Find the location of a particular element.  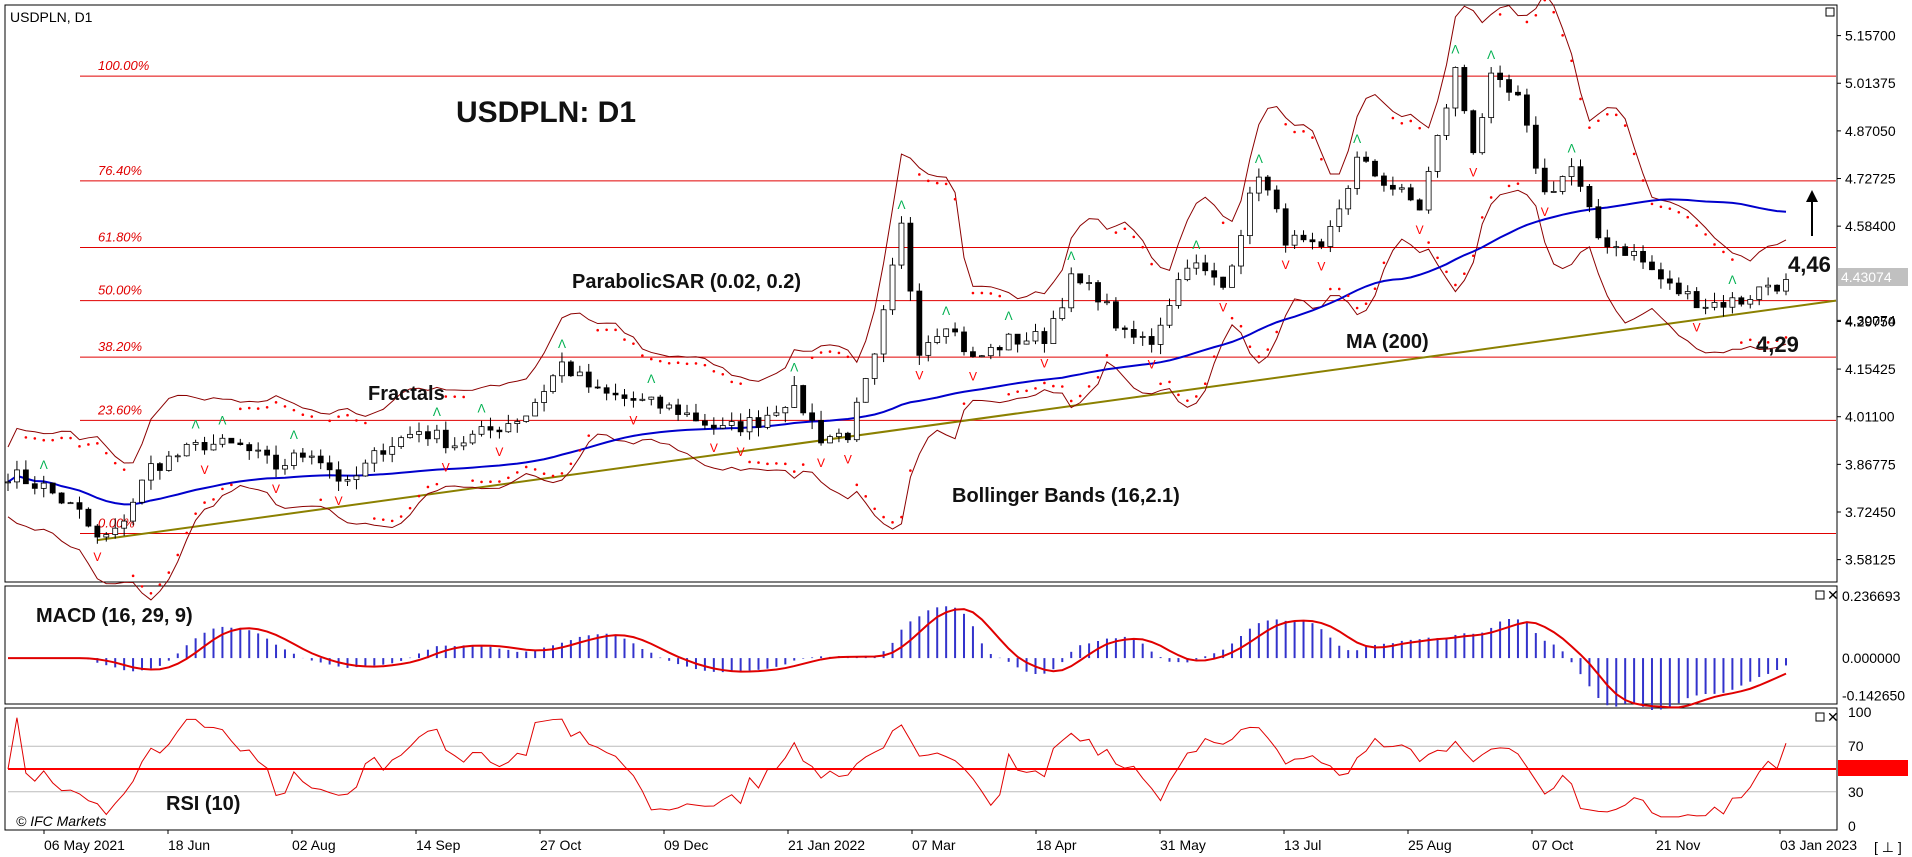

price-tick-label: 3.86775 is located at coordinates (1870, 464).